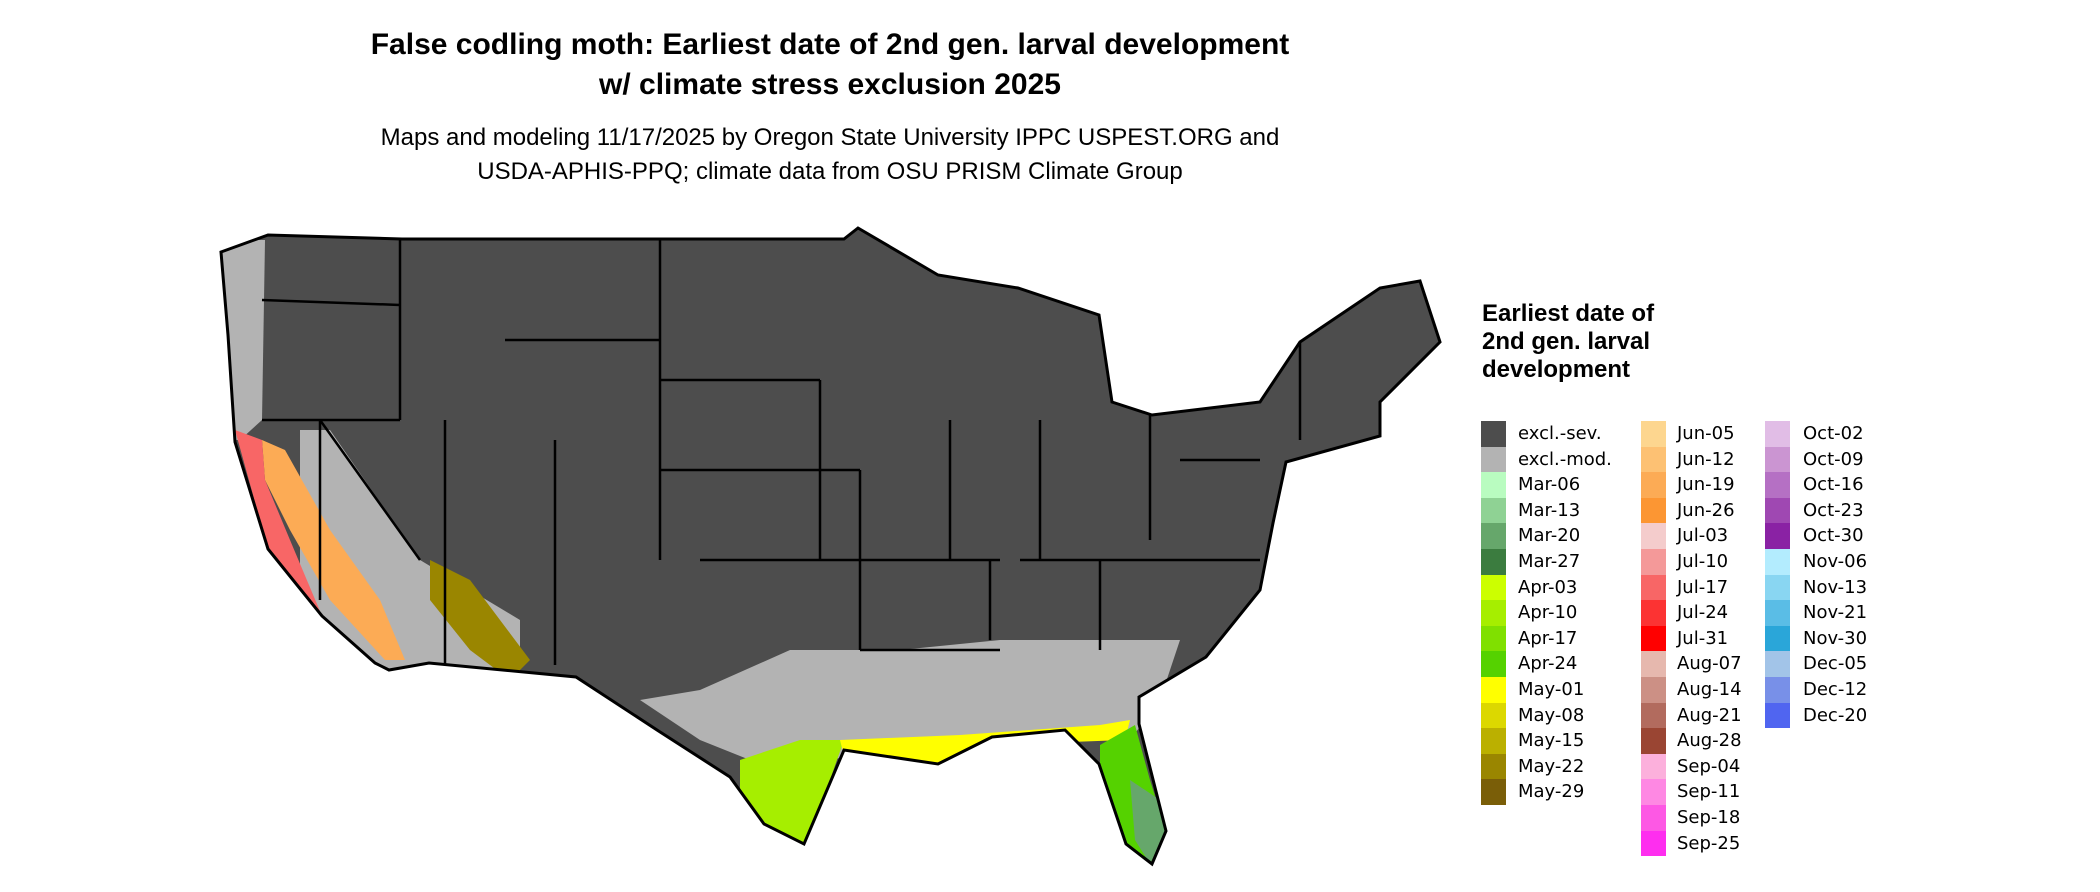 Image resolution: width=2100 pixels, height=892 pixels. What do you see at coordinates (1548, 638) in the screenshot?
I see `legend-label: Apr-17` at bounding box center [1548, 638].